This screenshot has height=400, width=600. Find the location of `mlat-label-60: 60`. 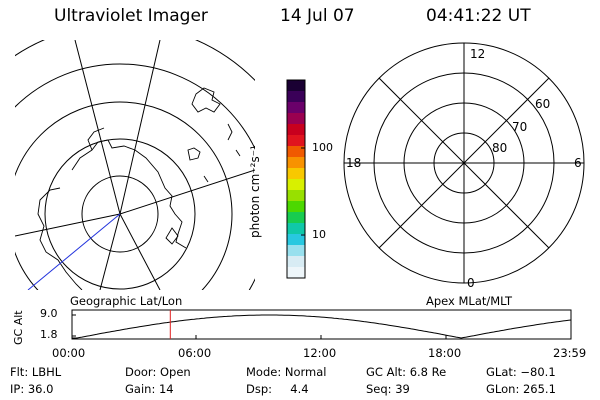

mlat-label-60: 60 is located at coordinates (543, 104).